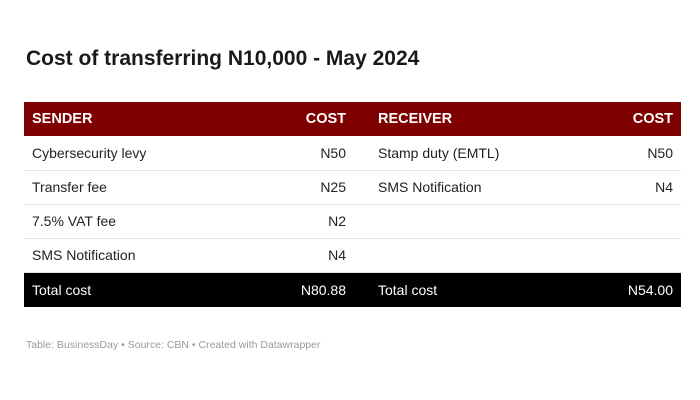 This screenshot has height=400, width=700. What do you see at coordinates (304, 289) in the screenshot?
I see `sender-total-value: N80.88` at bounding box center [304, 289].